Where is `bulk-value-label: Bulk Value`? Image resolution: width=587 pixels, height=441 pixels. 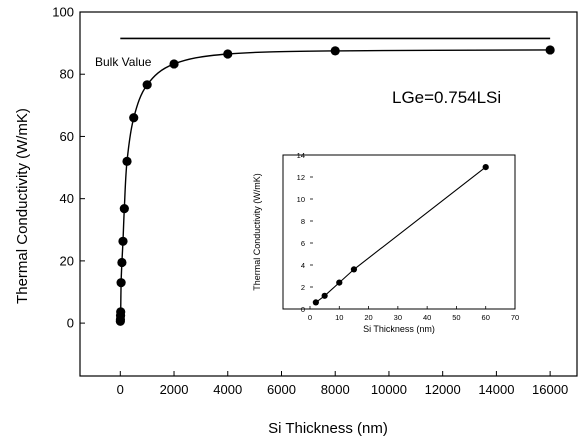 bulk-value-label: Bulk Value is located at coordinates (123, 62).